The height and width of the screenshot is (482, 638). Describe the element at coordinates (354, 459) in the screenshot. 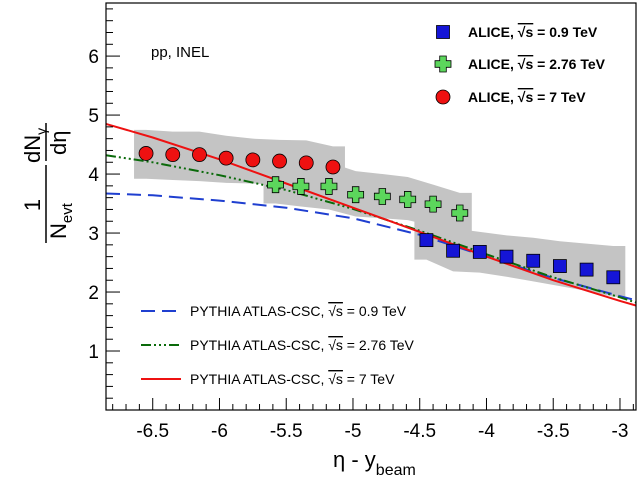

I see `x-axis-title-main: η - y` at that location.